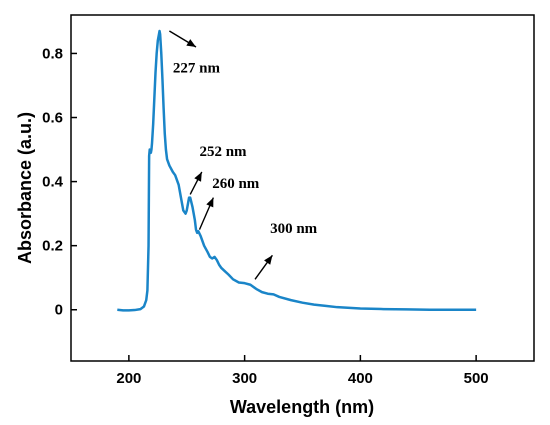 Image resolution: width=550 pixels, height=425 pixels. I want to click on y-tick-label: 0, so click(59, 310).